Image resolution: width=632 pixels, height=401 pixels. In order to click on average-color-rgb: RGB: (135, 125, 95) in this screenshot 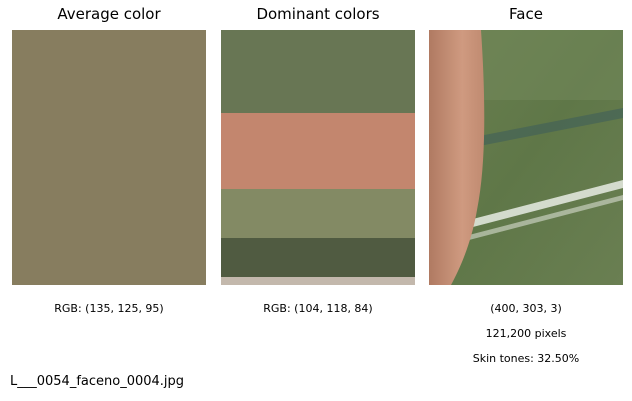, I will do `click(109, 308)`.